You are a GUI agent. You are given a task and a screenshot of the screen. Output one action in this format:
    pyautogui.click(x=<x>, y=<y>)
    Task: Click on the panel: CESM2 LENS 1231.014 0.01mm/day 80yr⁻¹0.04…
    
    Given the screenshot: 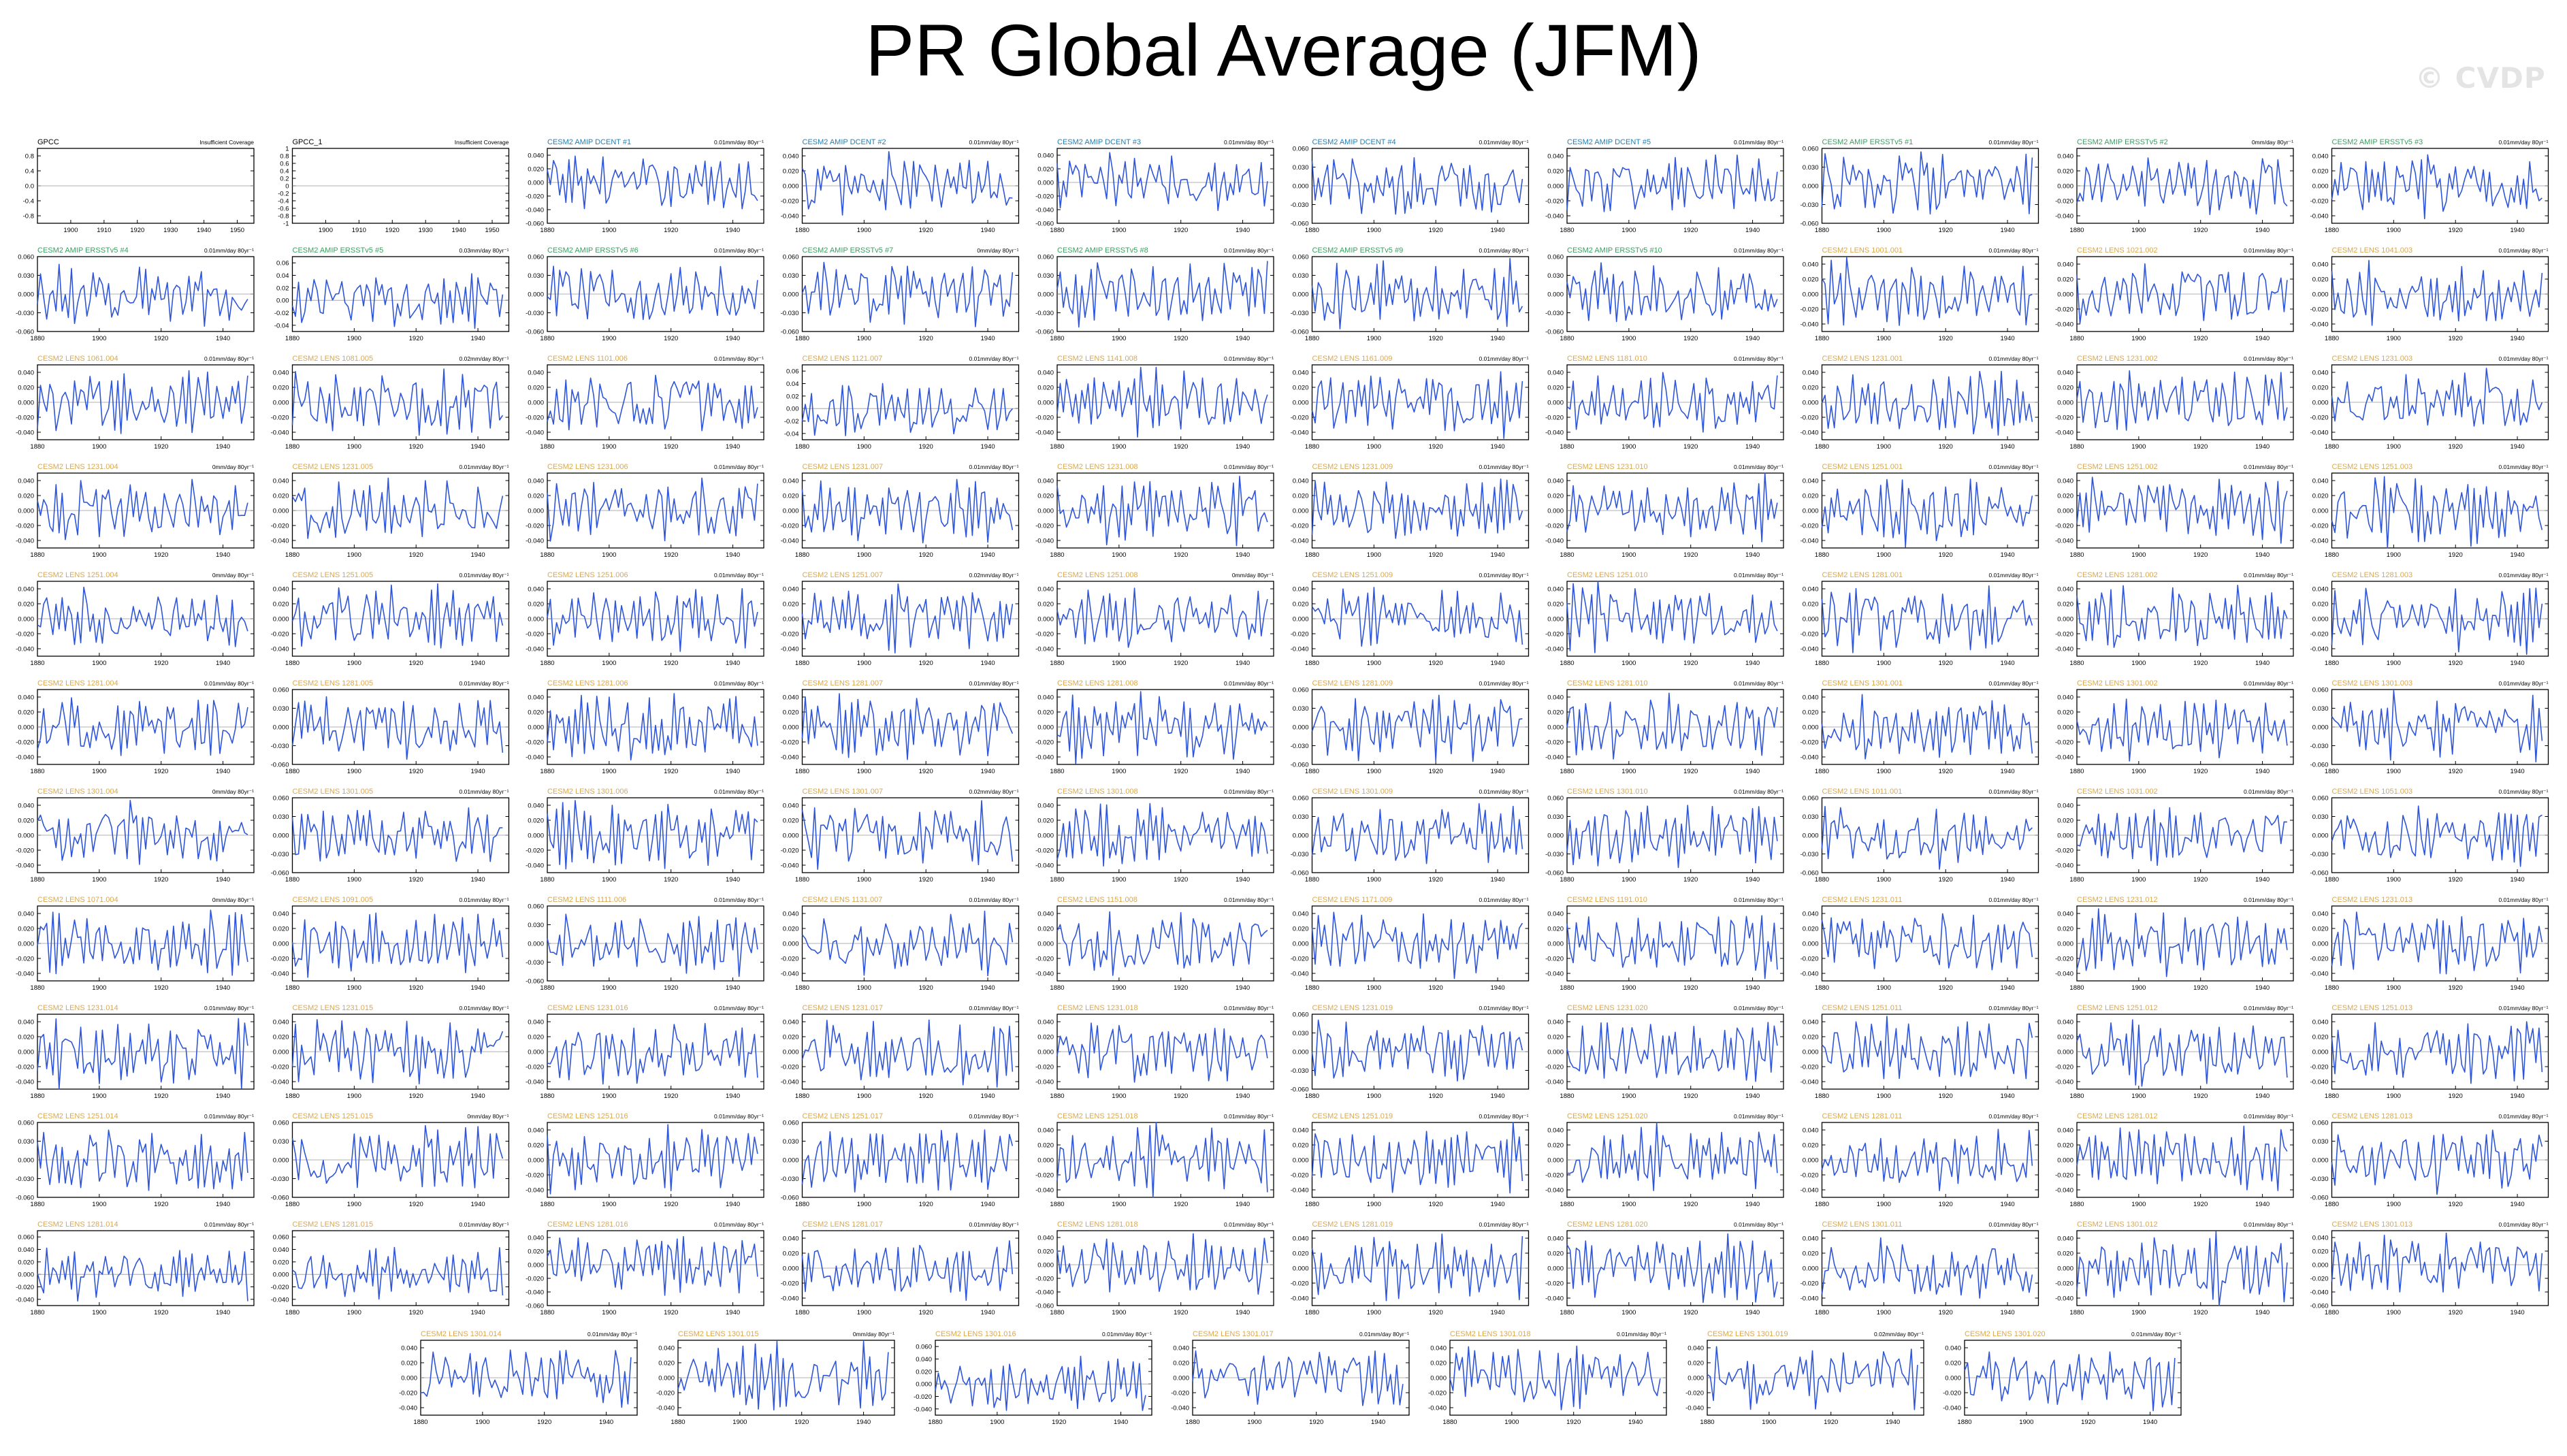 What is the action you would take?
    pyautogui.click(x=135, y=1052)
    